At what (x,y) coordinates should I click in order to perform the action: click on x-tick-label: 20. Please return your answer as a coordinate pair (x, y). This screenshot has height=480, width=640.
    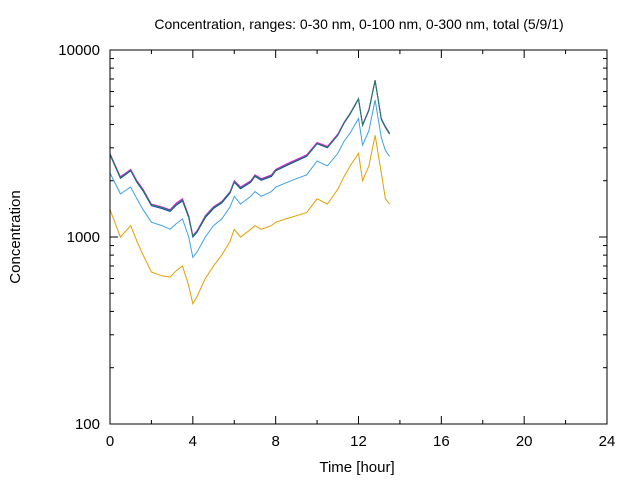
    Looking at the image, I should click on (524, 441).